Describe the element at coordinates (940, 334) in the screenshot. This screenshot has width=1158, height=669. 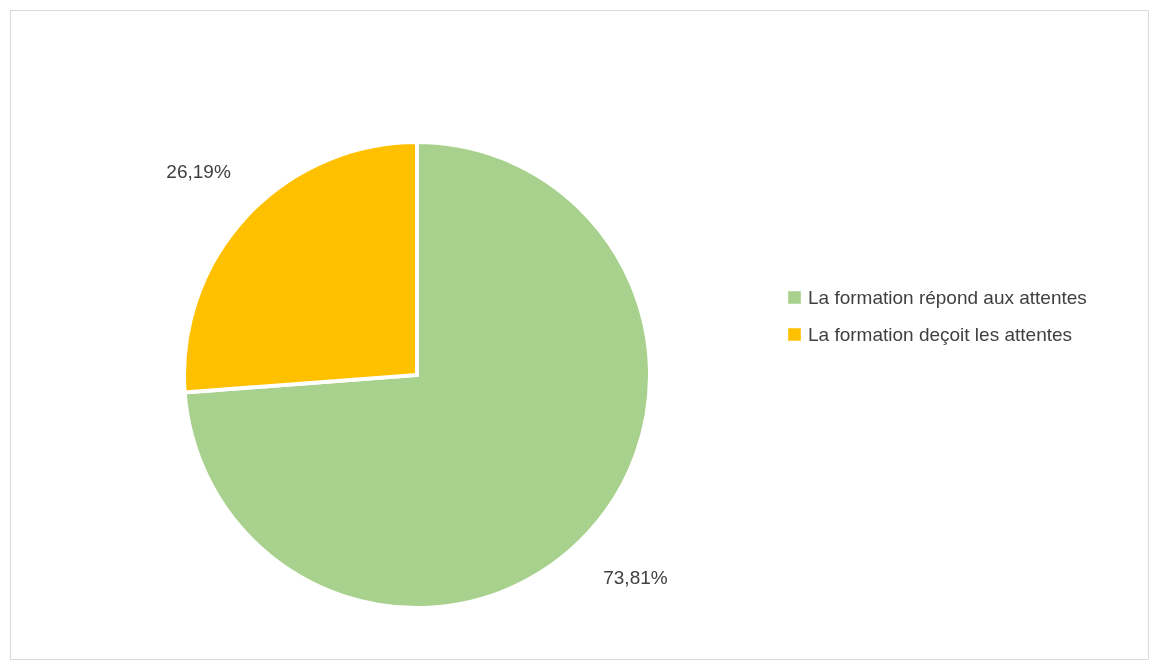
I see `legend-label: La formation deçoit les attentes` at that location.